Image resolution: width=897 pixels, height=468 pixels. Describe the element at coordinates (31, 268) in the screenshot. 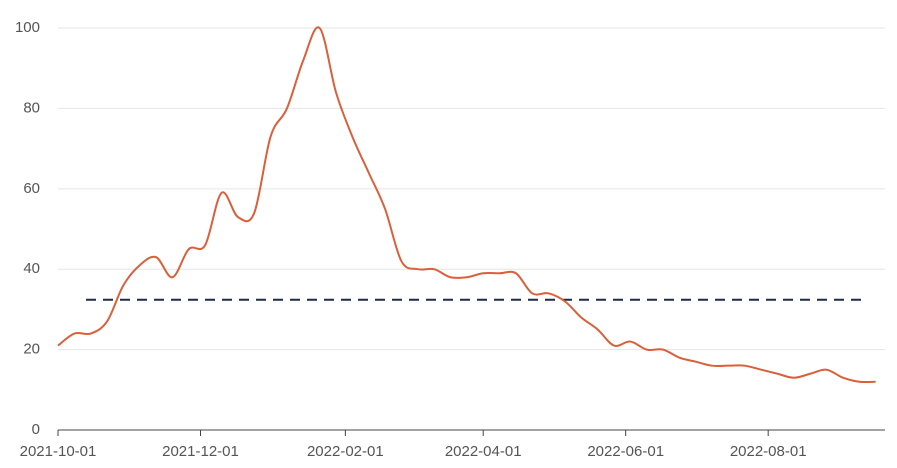

I see `y-tick-label: 40` at that location.